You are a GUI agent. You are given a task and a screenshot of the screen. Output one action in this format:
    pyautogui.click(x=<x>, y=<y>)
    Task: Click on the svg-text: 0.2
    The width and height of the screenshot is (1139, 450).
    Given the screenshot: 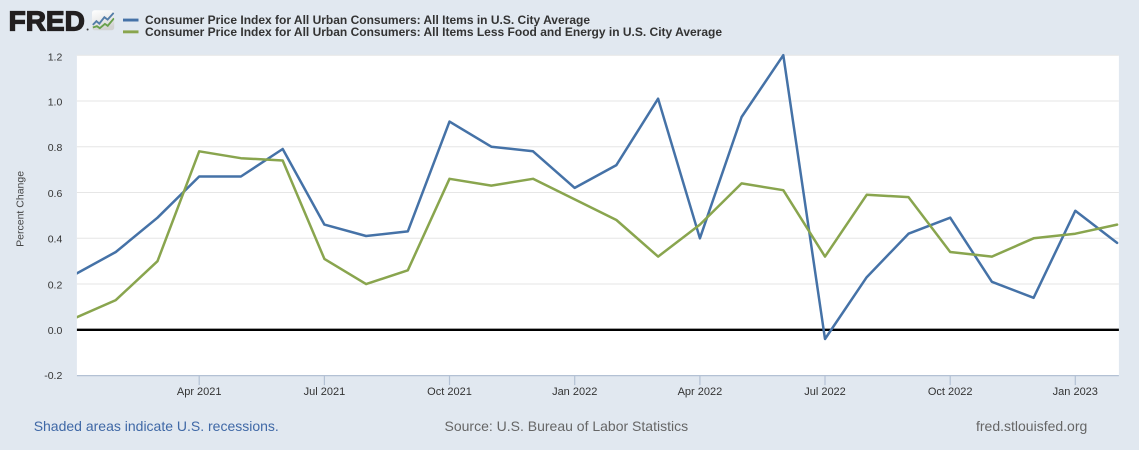 What is the action you would take?
    pyautogui.click(x=55, y=286)
    